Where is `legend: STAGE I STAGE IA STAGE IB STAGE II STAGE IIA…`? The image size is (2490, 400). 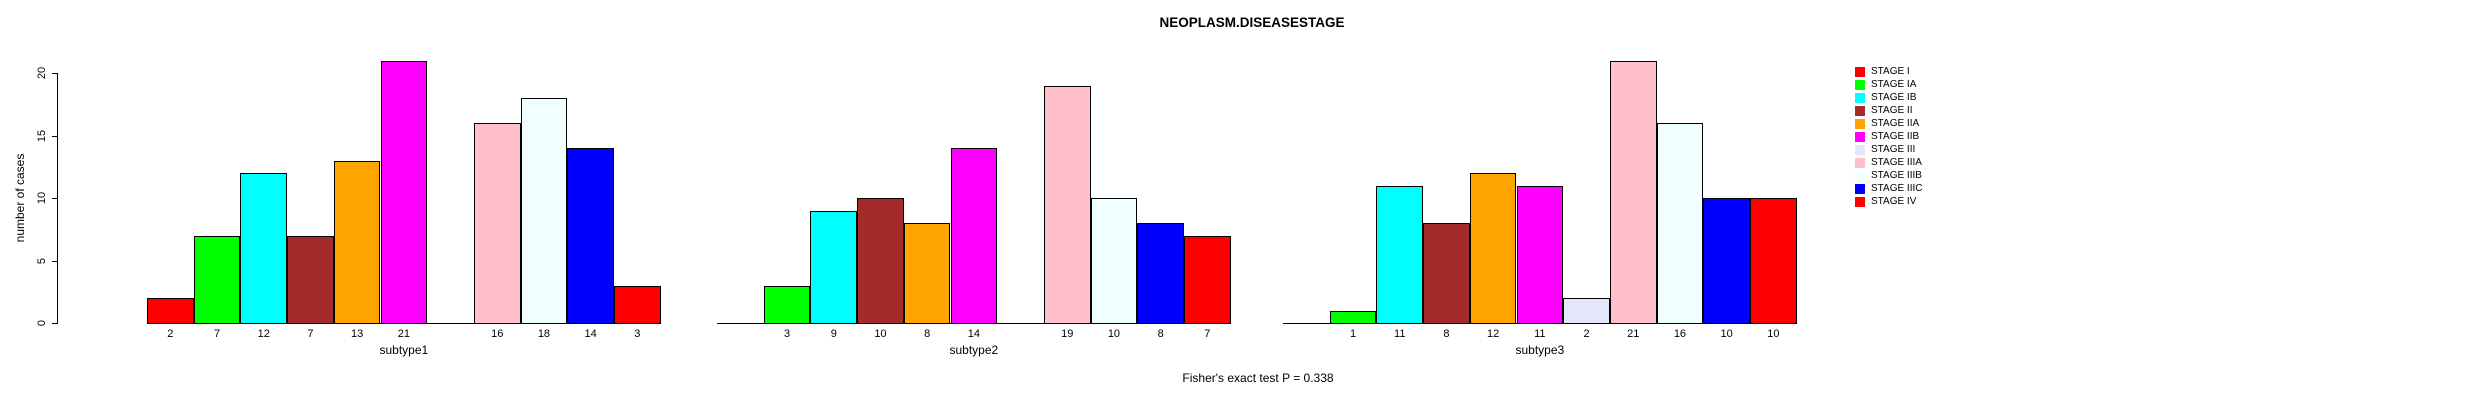 legend: STAGE I STAGE IA STAGE IB STAGE II STAGE IIA… is located at coordinates (1889, 136).